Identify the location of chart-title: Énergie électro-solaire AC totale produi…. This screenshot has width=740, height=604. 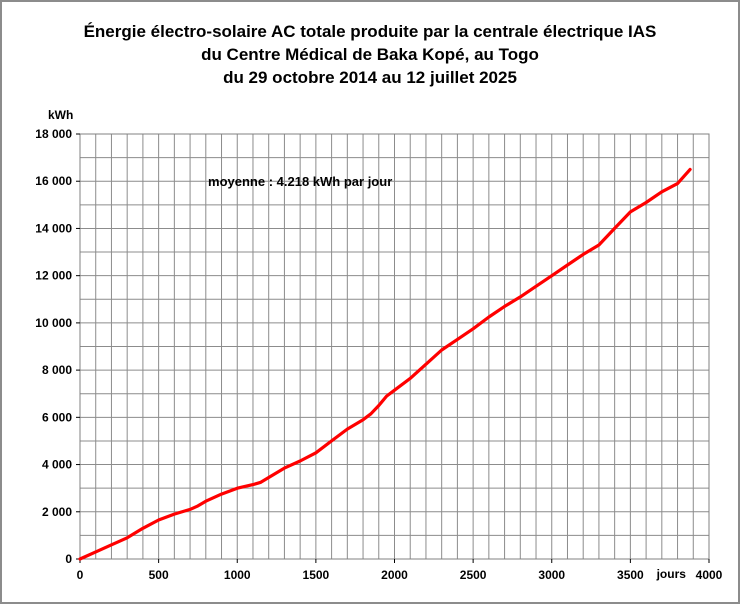
(370, 54).